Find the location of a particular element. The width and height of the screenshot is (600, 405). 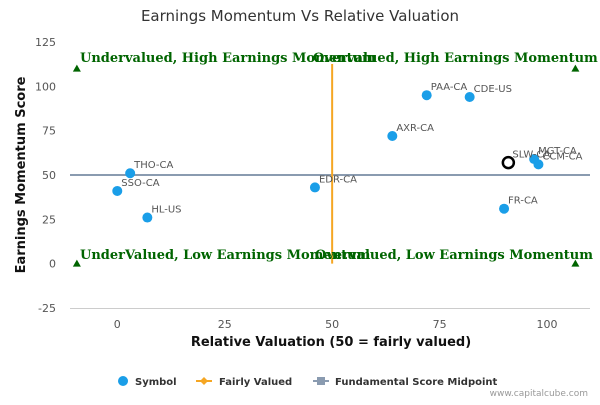

data-point-axr-ca is located at coordinates (392, 135).